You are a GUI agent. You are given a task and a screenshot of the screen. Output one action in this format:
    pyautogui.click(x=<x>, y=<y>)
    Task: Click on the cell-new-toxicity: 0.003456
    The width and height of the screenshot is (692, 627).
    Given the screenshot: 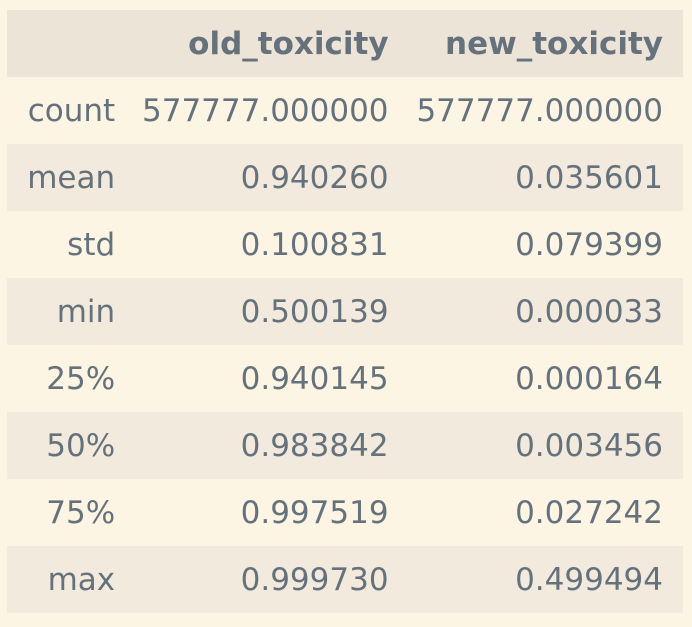 What is the action you would take?
    pyautogui.click(x=589, y=445)
    